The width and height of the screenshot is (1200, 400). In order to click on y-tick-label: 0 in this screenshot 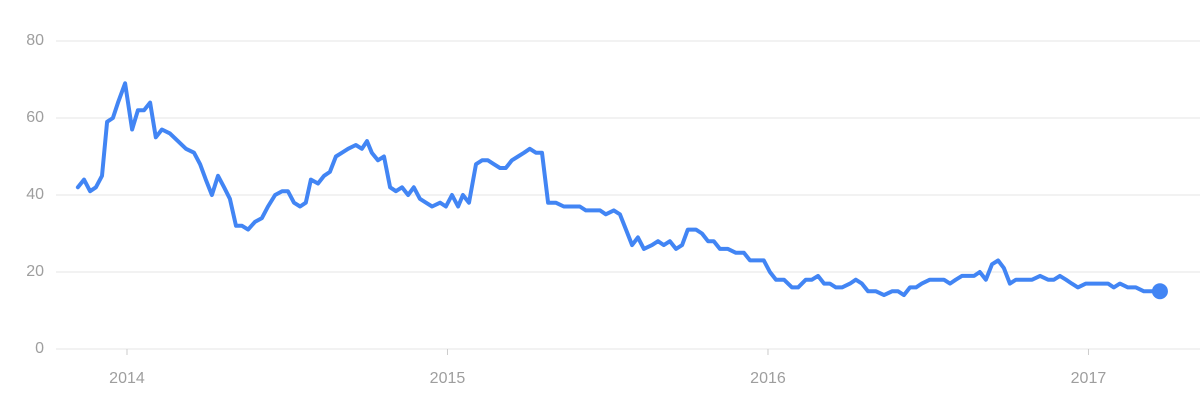, I will do `click(39, 348)`.